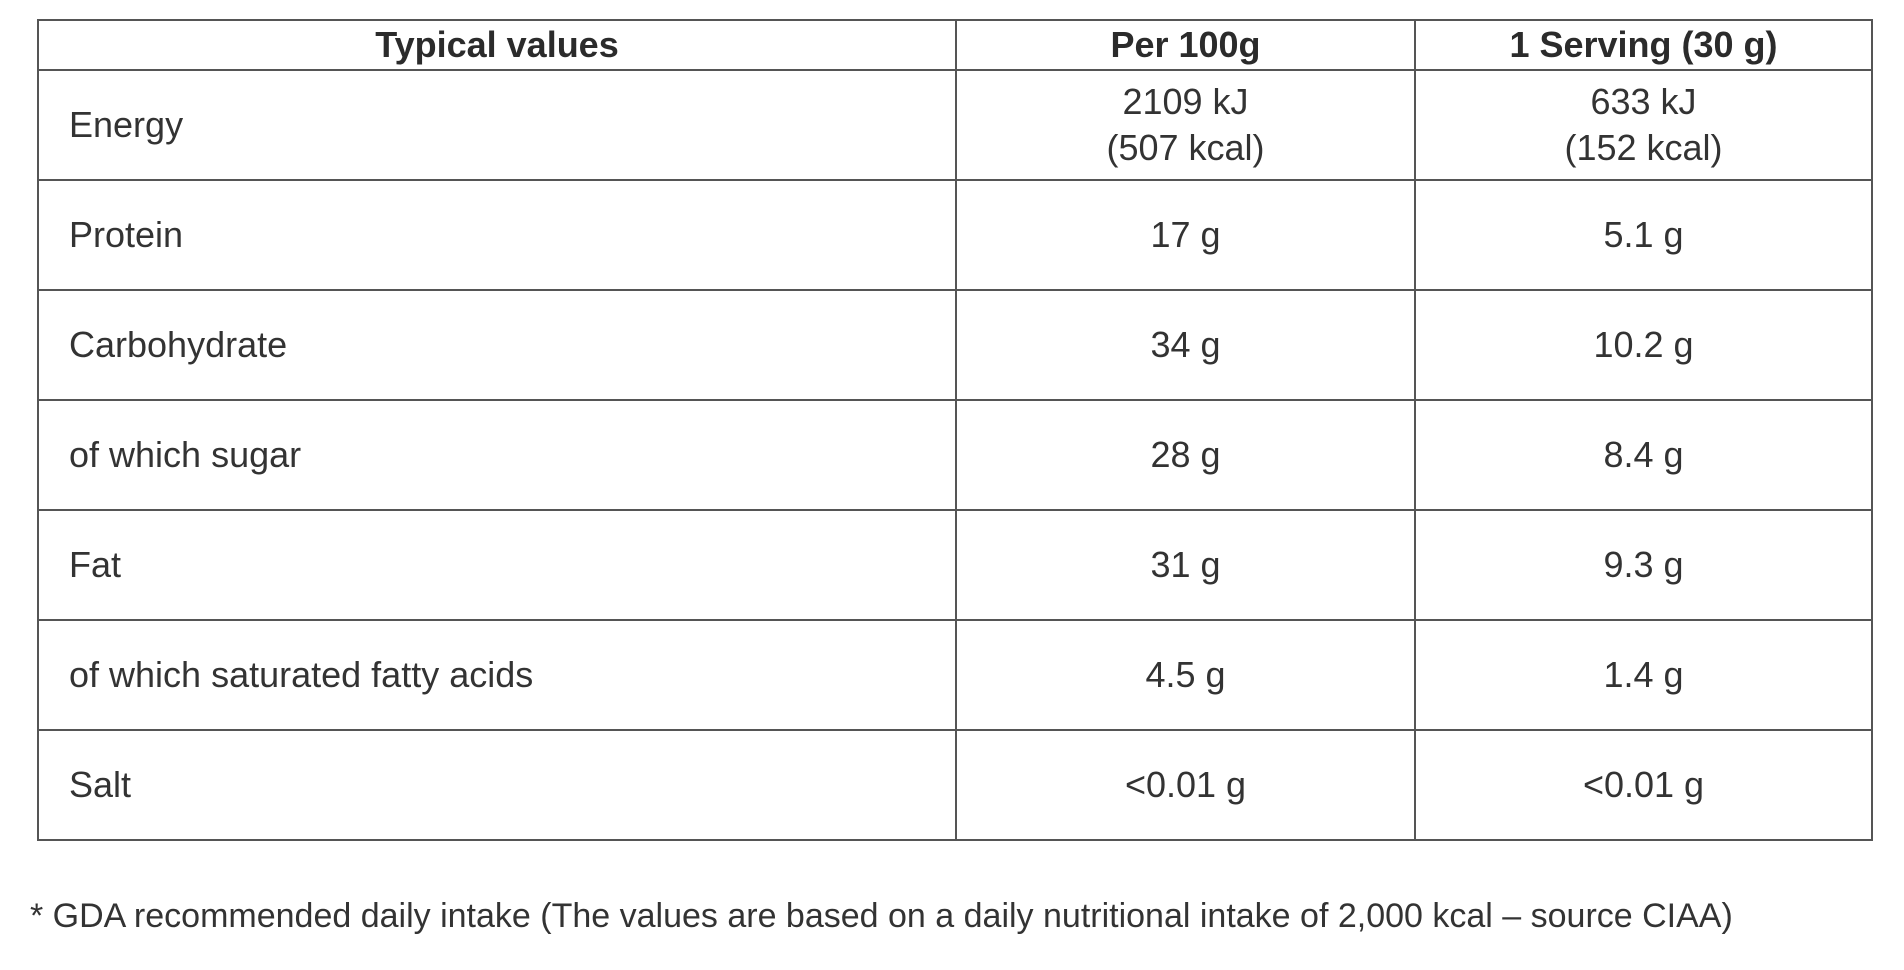 The height and width of the screenshot is (970, 1904). Describe the element at coordinates (1643, 455) in the screenshot. I see `per-serving-value: 8.4 g` at that location.